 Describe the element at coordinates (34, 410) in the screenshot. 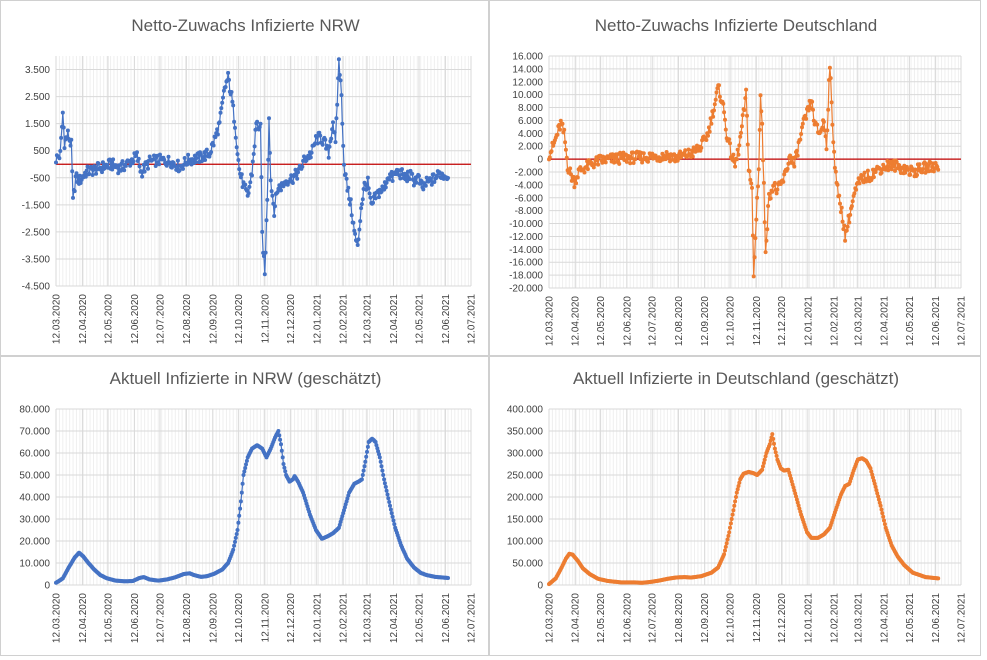

I see `y-tick-label: 80.000` at that location.